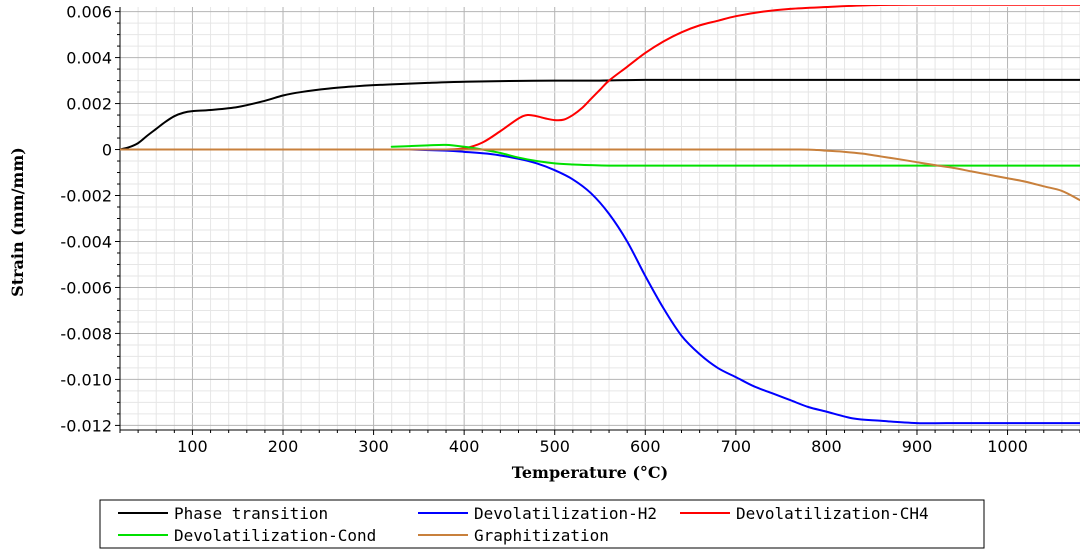 The image size is (1080, 550). I want to click on y-tick-label: 0.002, so click(89, 104).